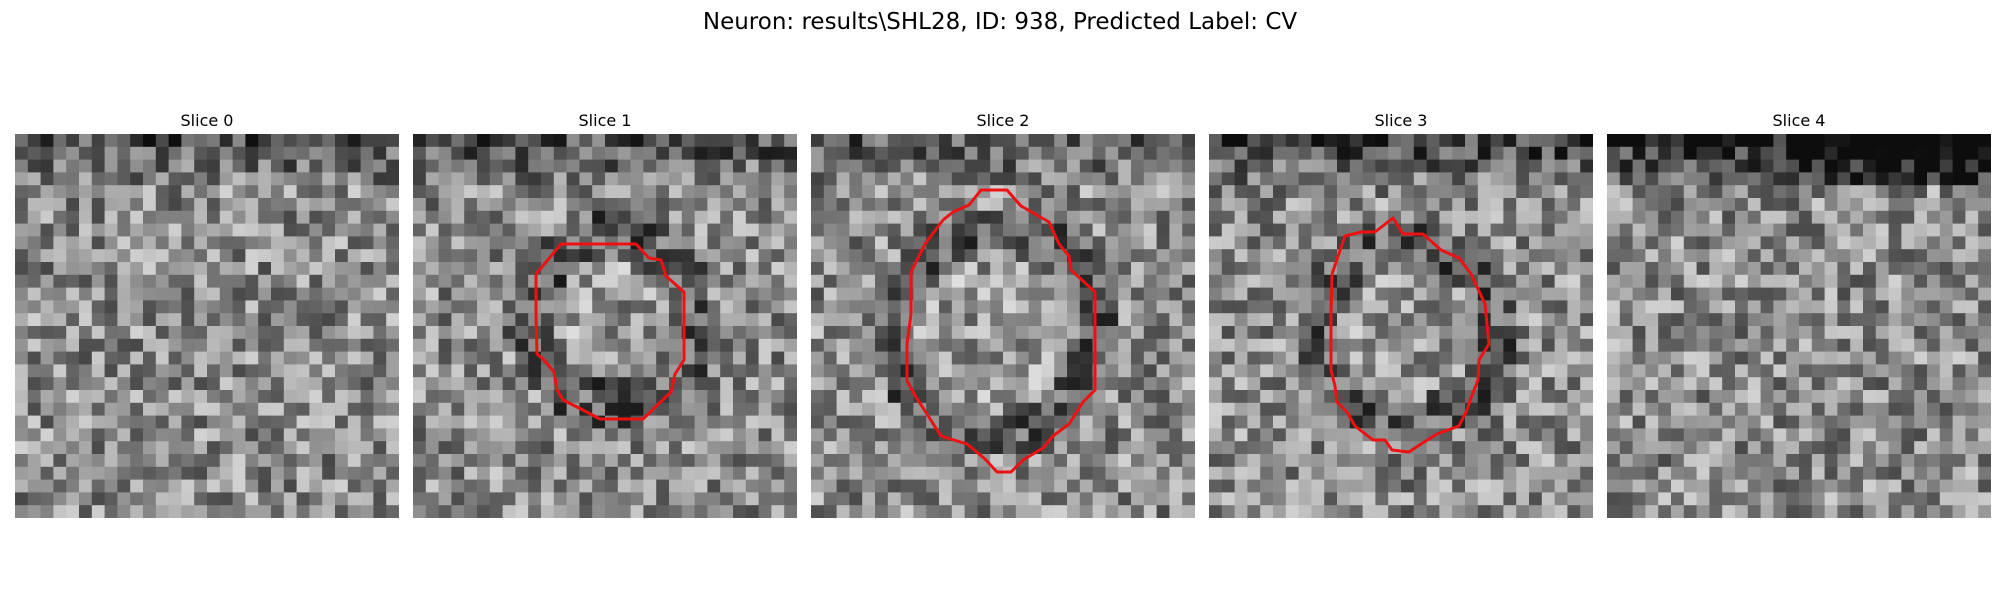  Describe the element at coordinates (1003, 120) in the screenshot. I see `slice-title: Slice 2` at that location.